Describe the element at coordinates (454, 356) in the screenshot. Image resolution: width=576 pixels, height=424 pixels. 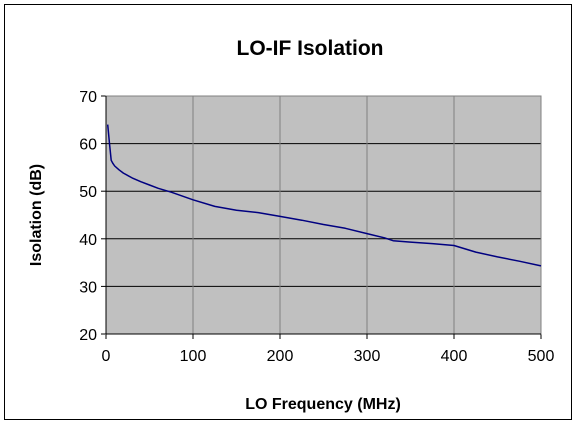
I see `x-tick-label: 400` at that location.